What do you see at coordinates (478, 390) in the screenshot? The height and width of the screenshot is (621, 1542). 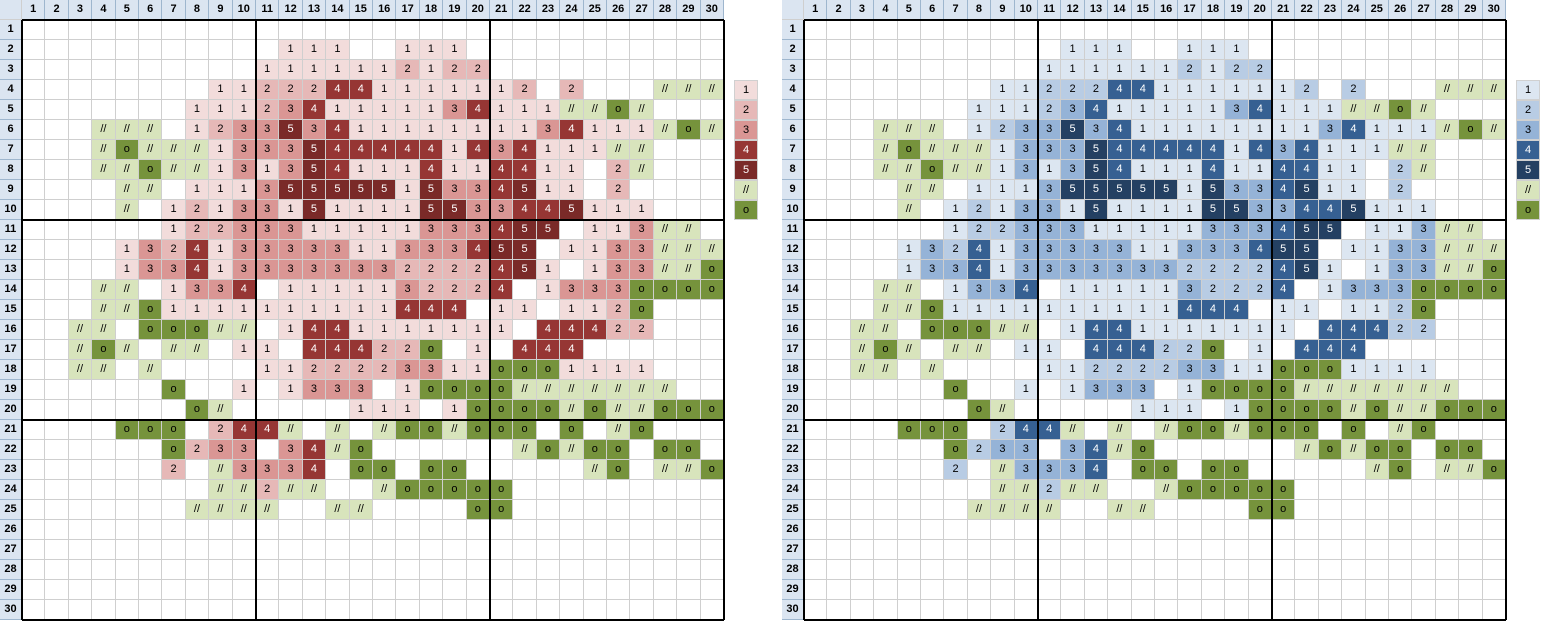 I see `red-stitch-cell: o` at bounding box center [478, 390].